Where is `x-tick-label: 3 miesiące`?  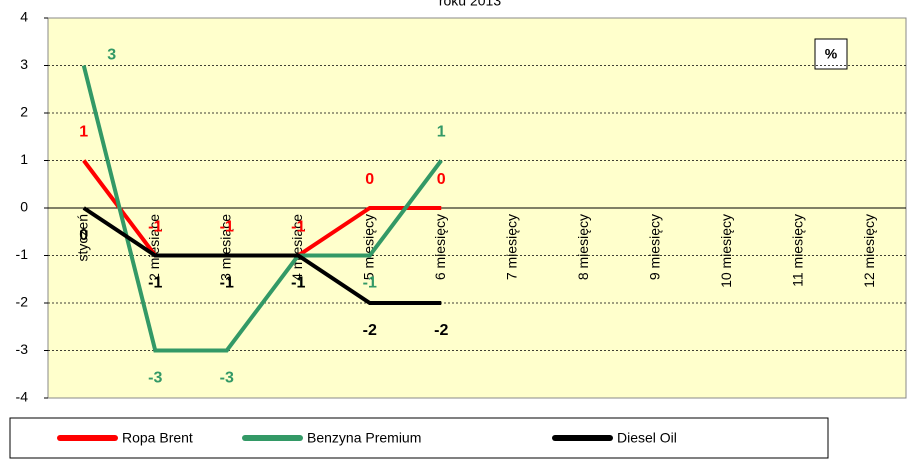
x-tick-label: 3 miesiące is located at coordinates (225, 247).